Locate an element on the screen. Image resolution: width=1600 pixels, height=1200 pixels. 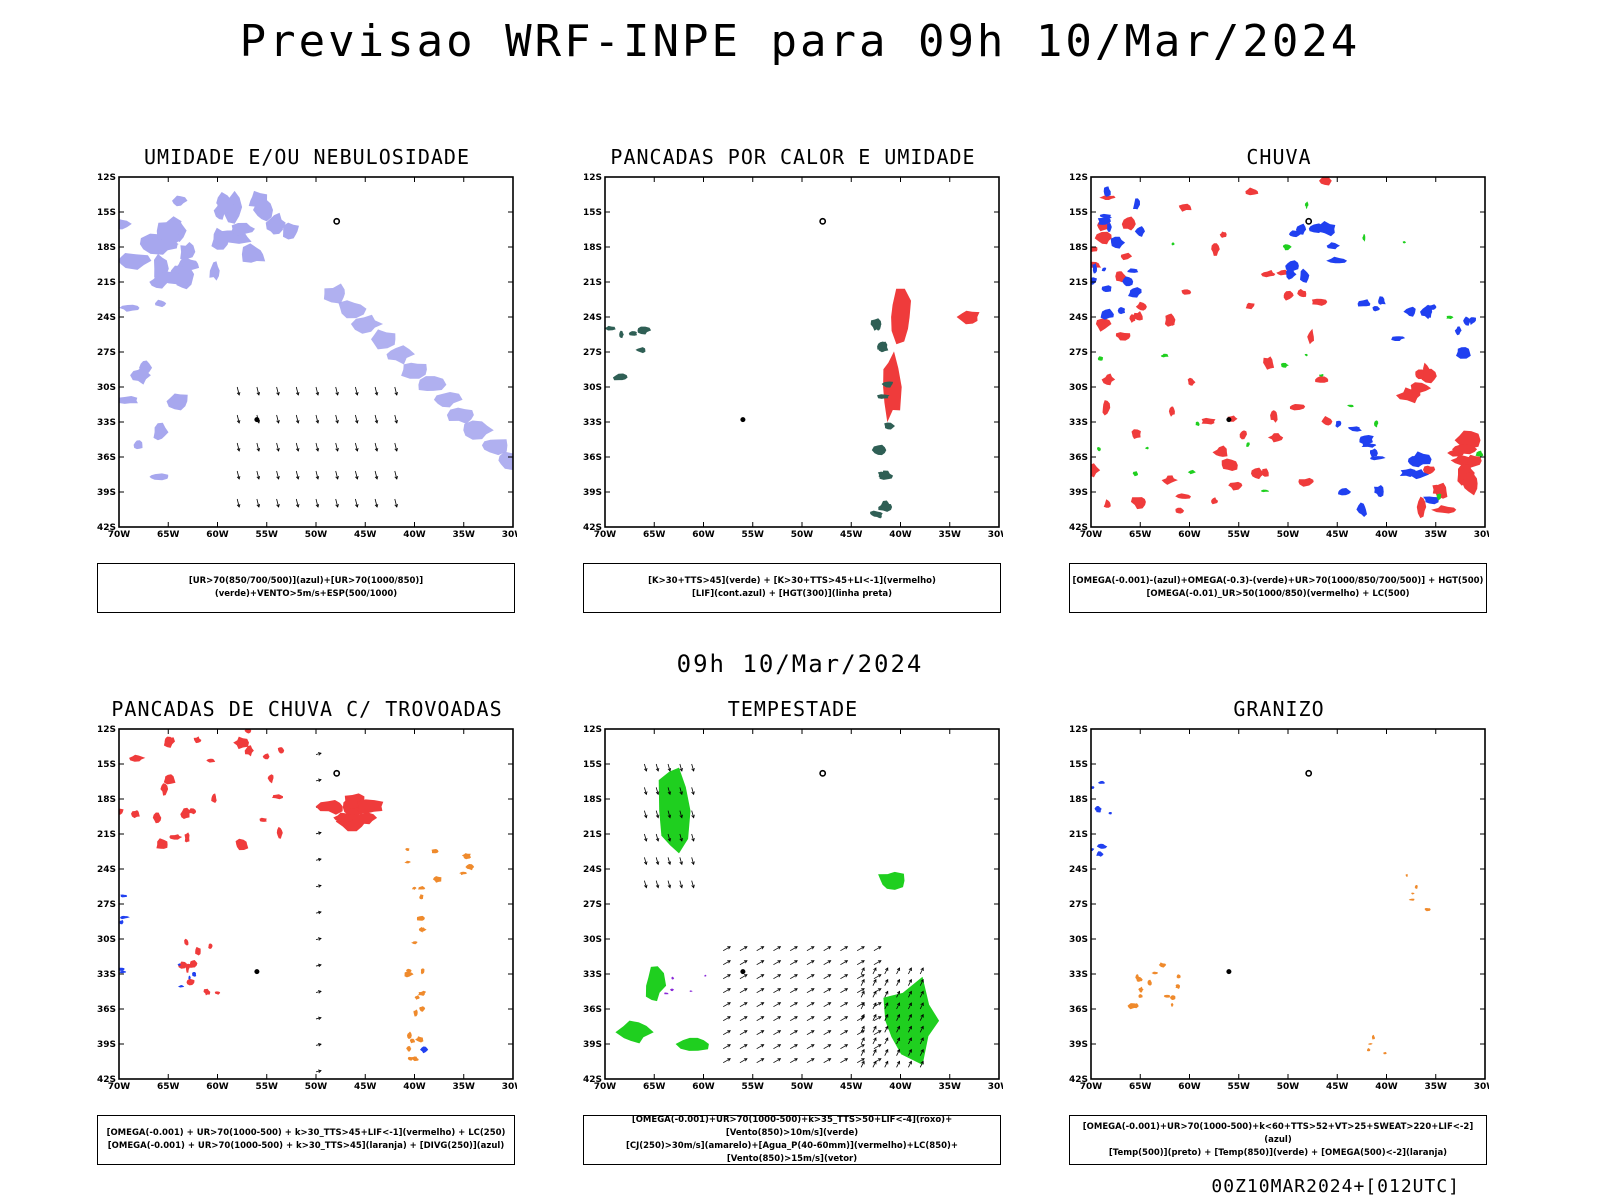
gap is located at coordinates (839, 1056).